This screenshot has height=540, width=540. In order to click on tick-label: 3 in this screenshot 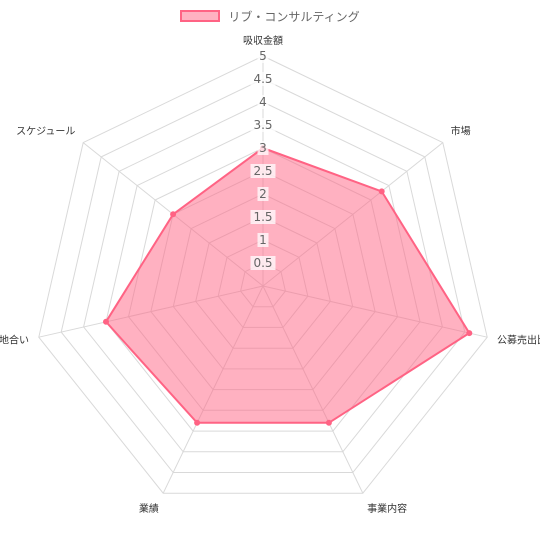, I will do `click(263, 148)`.